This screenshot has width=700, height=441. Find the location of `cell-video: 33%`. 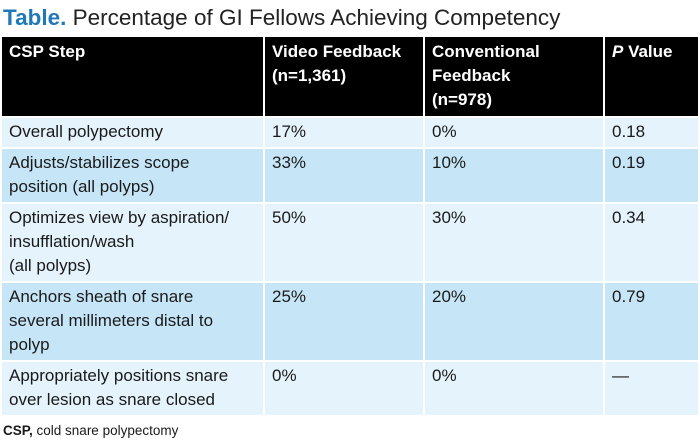

cell-video: 33% is located at coordinates (343, 175).